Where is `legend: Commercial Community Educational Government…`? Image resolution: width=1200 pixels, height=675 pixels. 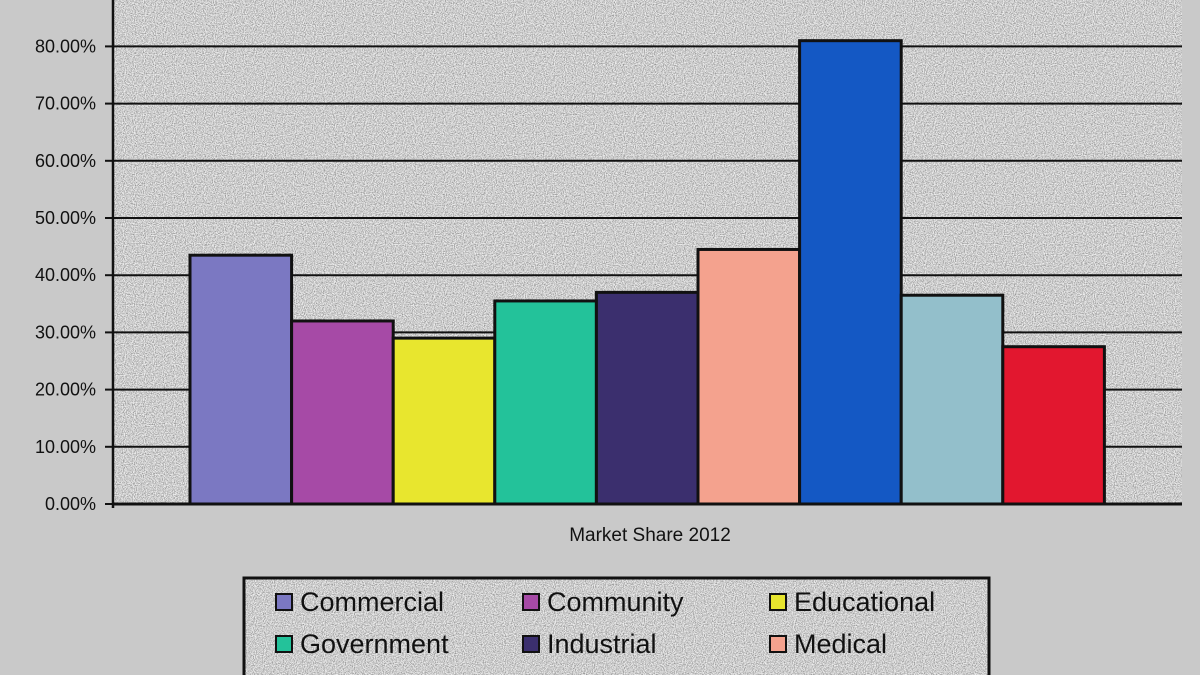 legend: Commercial Community Educational Government… is located at coordinates (616, 625).